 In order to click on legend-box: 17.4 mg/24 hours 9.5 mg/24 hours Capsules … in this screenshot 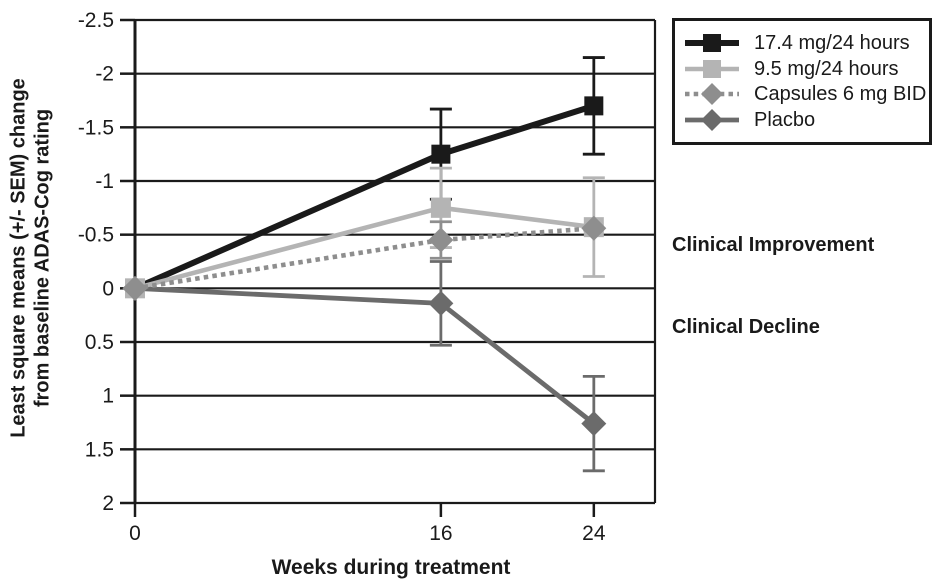, I will do `click(802, 81)`.